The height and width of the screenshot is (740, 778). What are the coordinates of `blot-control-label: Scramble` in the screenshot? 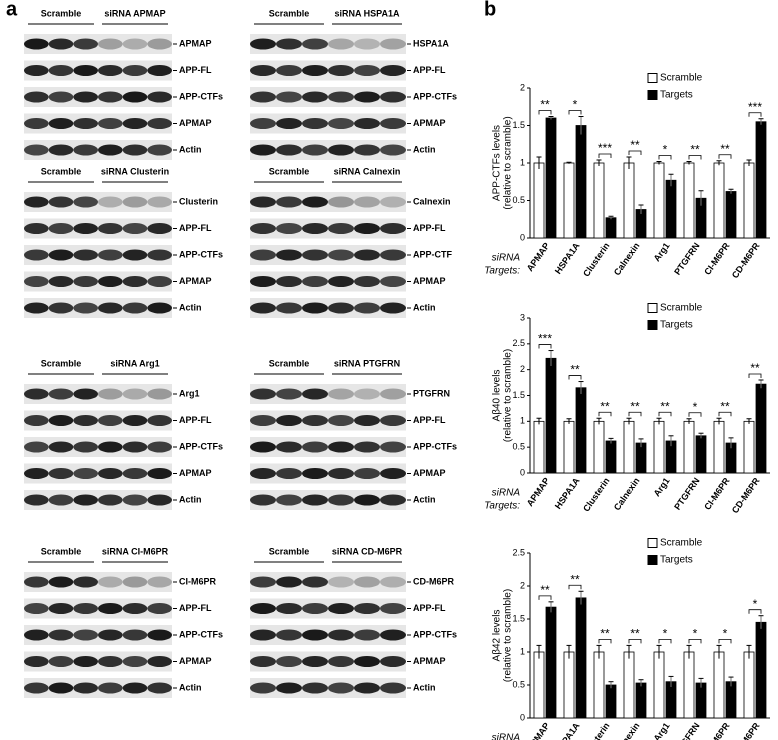 It's located at (289, 551).